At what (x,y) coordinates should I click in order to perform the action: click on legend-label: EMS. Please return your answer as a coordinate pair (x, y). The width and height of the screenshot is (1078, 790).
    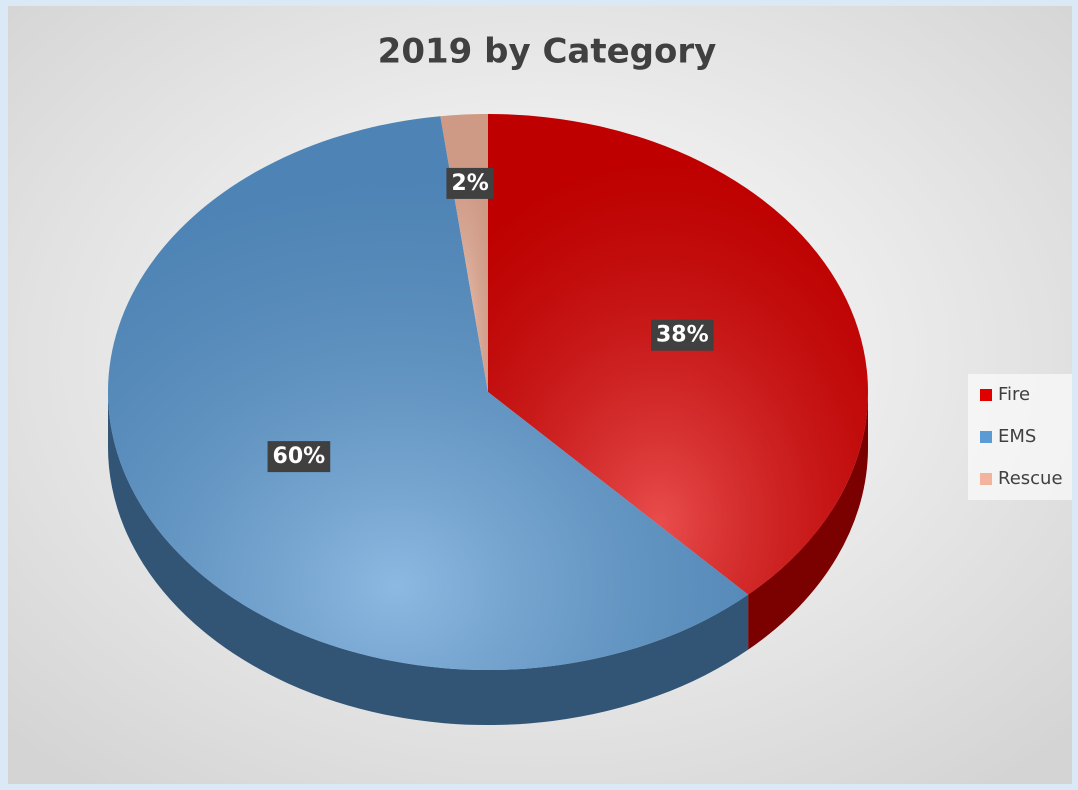
    Looking at the image, I should click on (1017, 436).